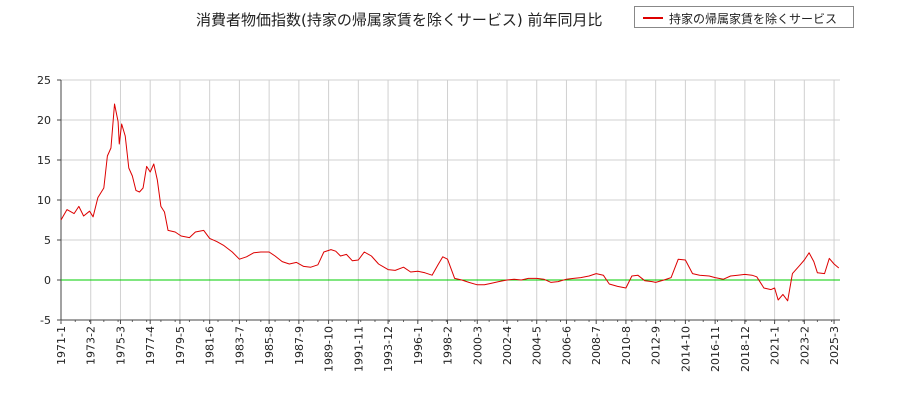 The height and width of the screenshot is (400, 900). Describe the element at coordinates (626, 345) in the screenshot. I see `x-tick-label: 2010-8` at that location.